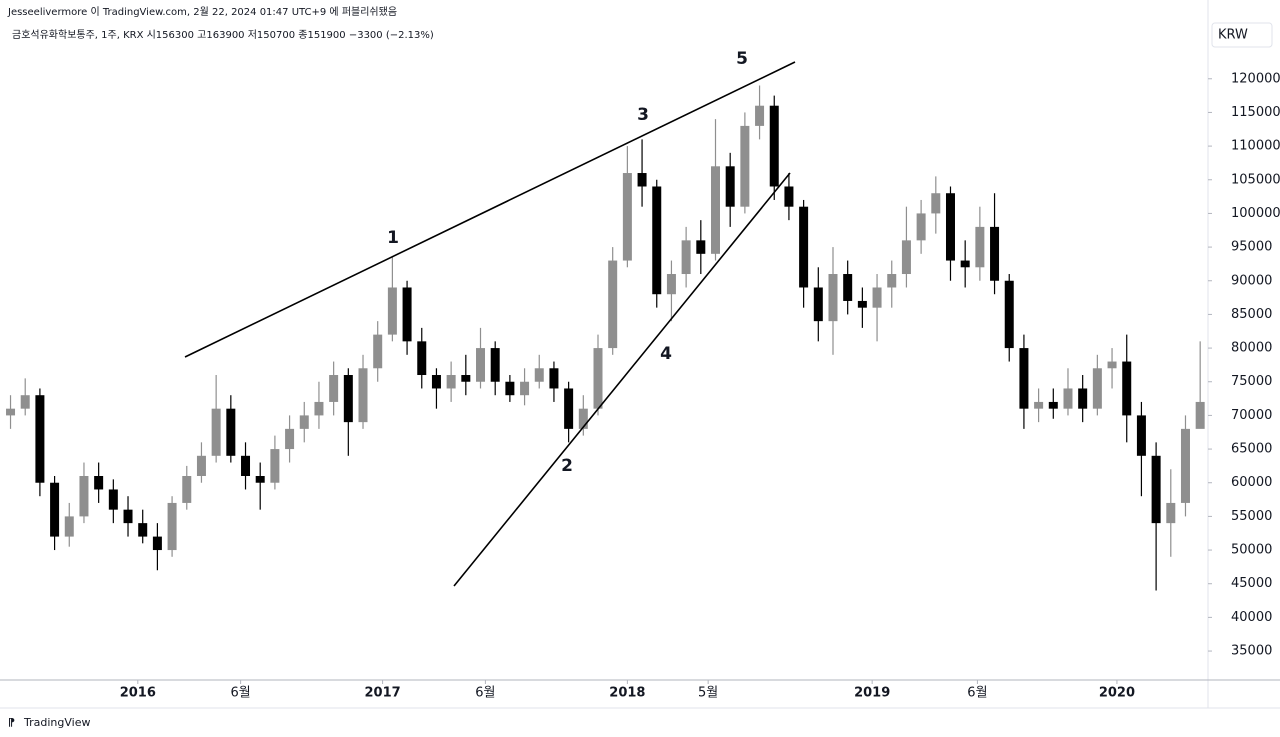 Image resolution: width=1280 pixels, height=737 pixels. What do you see at coordinates (1255, 112) in the screenshot?
I see `y-tick-label: 115000` at bounding box center [1255, 112].